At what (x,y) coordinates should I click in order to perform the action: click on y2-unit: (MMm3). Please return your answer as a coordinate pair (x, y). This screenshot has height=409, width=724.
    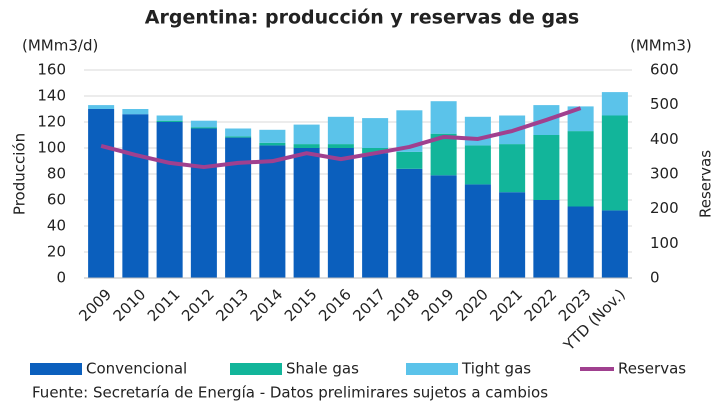
    Looking at the image, I should click on (661, 46).